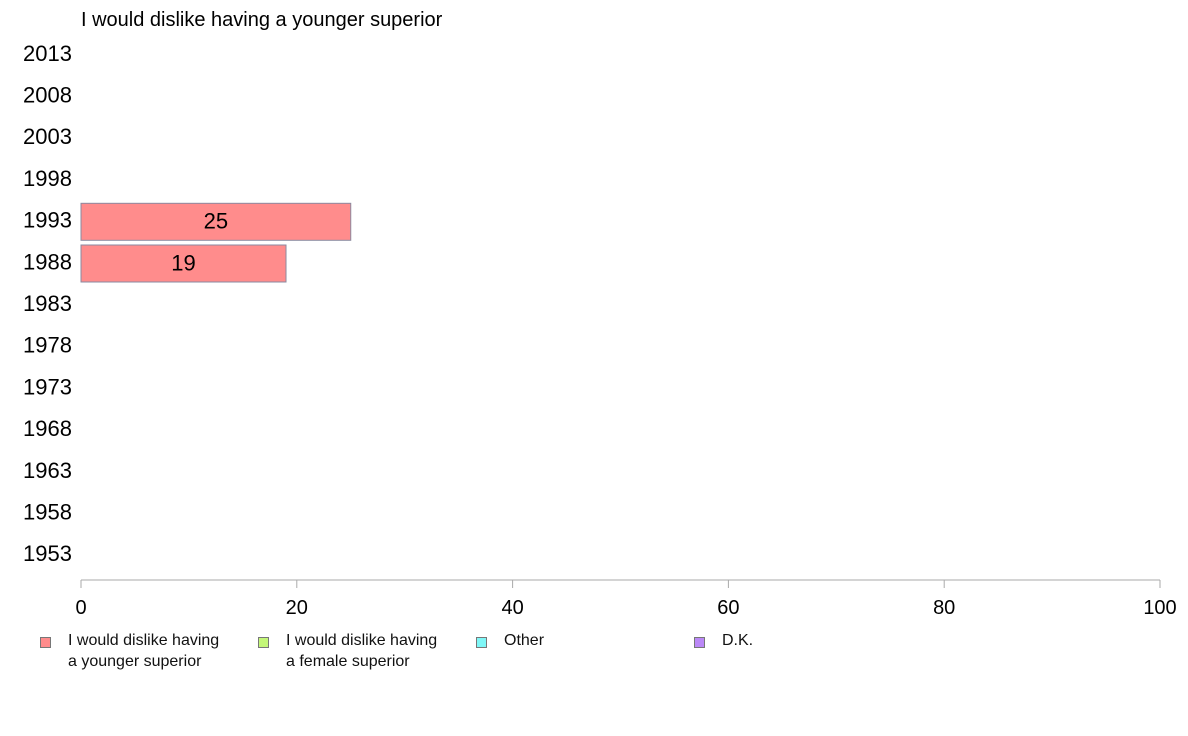  I want to click on legend-item-female-superior: I would dislike having a female superior, so click(347, 651).